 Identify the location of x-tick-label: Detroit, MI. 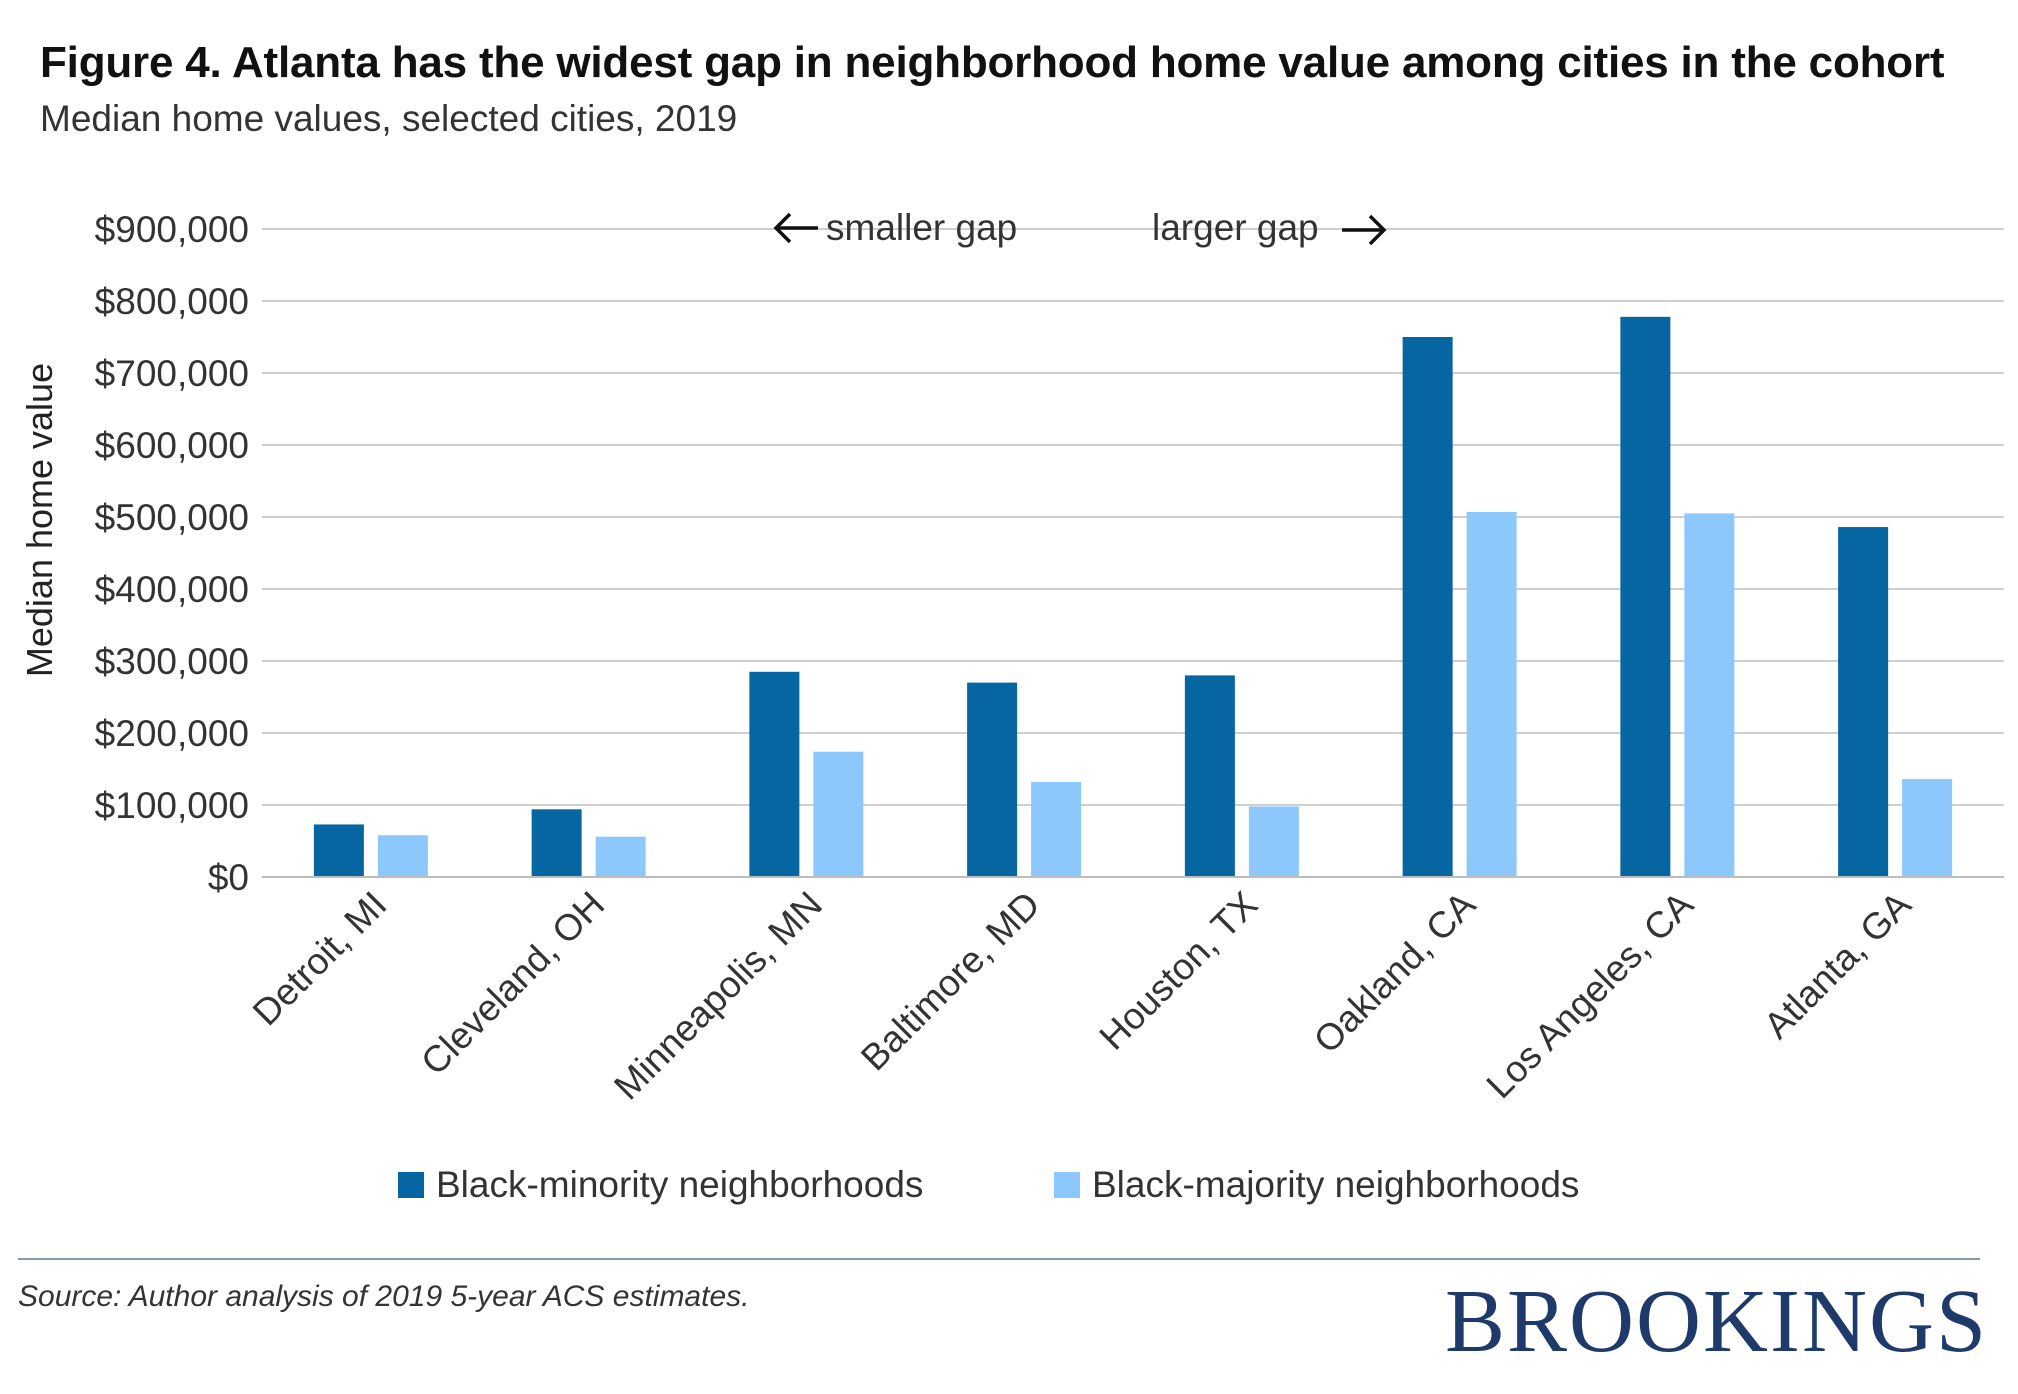
(320, 959).